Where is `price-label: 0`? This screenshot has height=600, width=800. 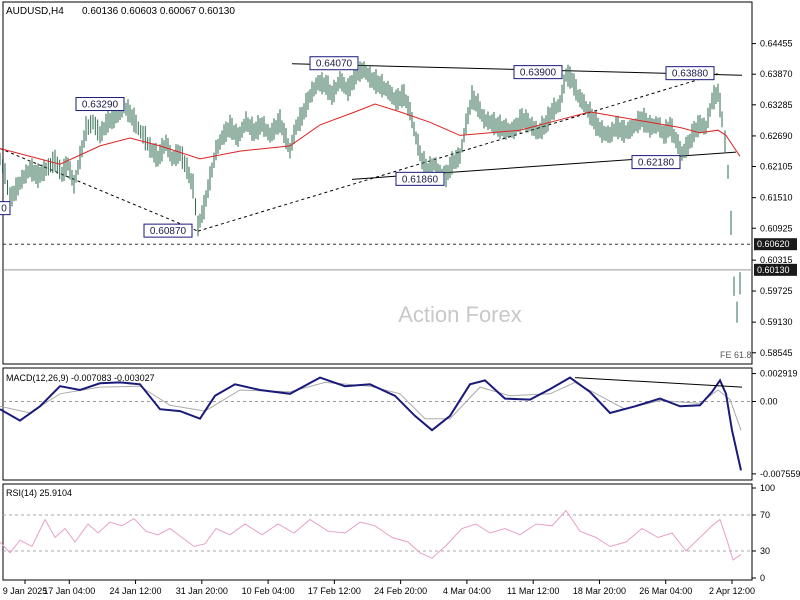
price-label: 0 is located at coordinates (4, 209).